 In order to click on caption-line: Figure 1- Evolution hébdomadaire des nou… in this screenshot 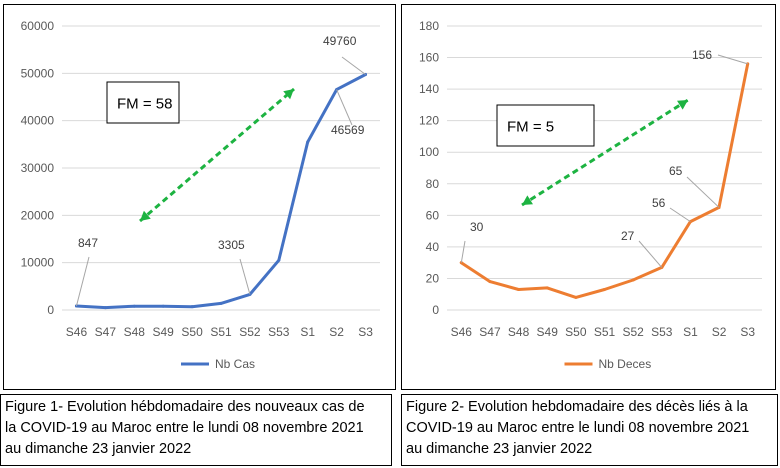, I will do `click(185, 407)`.